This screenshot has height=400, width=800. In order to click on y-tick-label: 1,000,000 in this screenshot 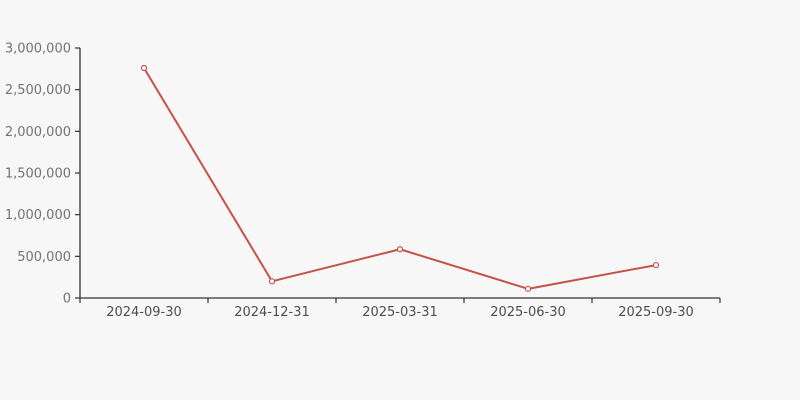, I will do `click(38, 215)`.